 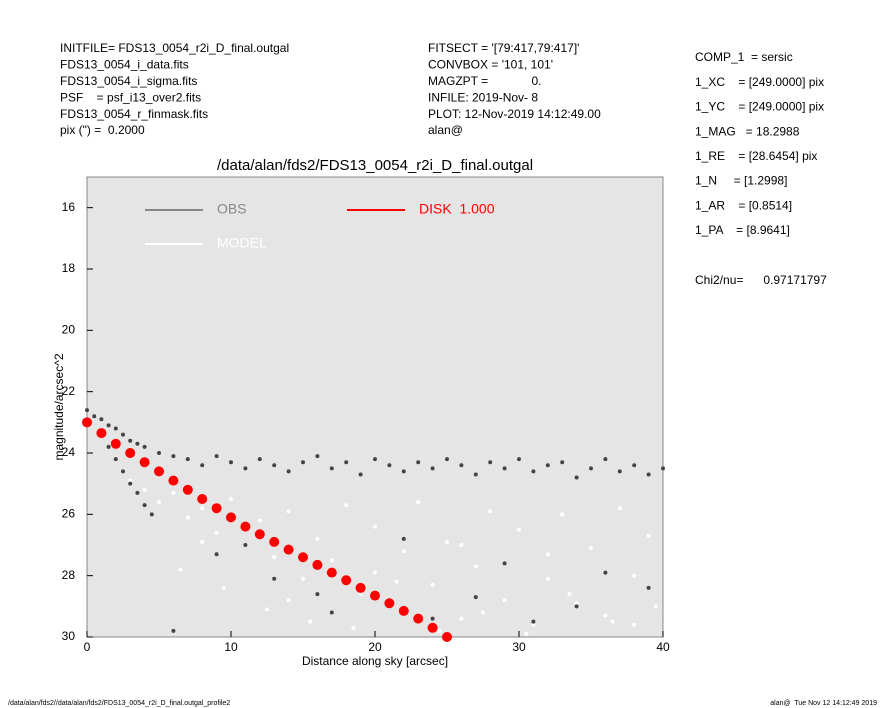 I want to click on header-text: INFILE: 2019-Nov- 8, so click(x=483, y=97).